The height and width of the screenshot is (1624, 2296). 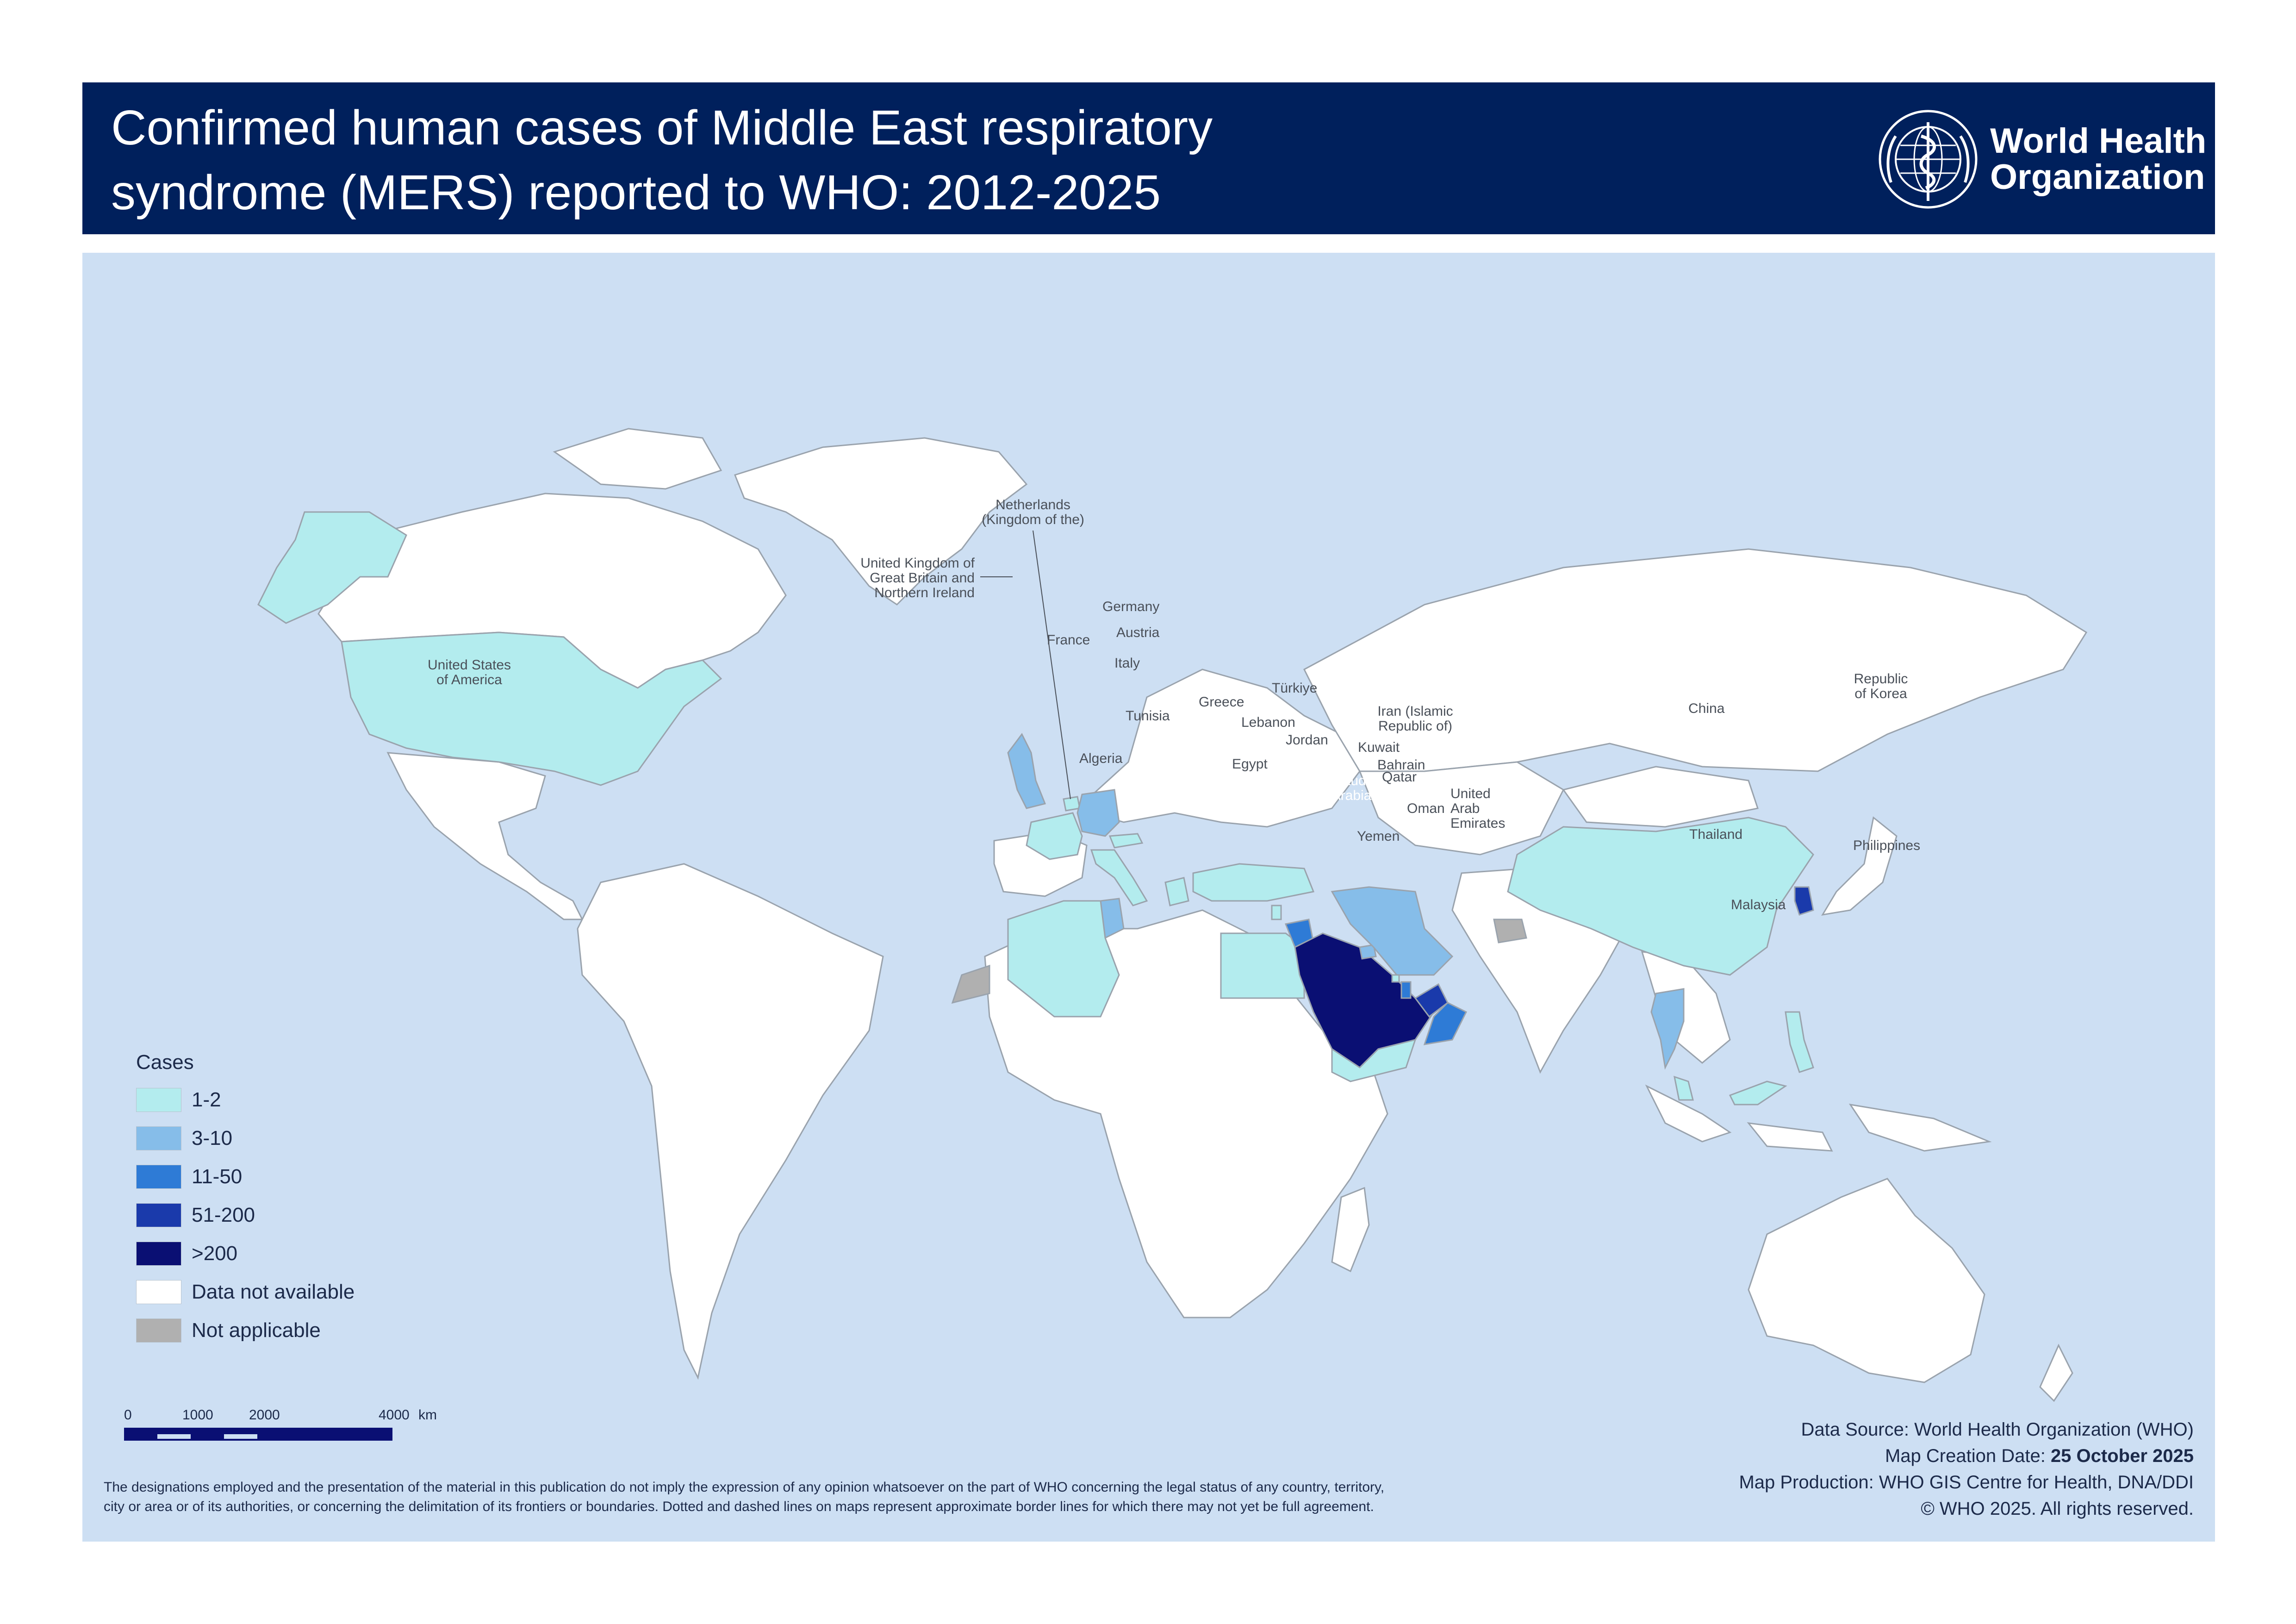 I want to click on russia, so click(x=1695, y=660).